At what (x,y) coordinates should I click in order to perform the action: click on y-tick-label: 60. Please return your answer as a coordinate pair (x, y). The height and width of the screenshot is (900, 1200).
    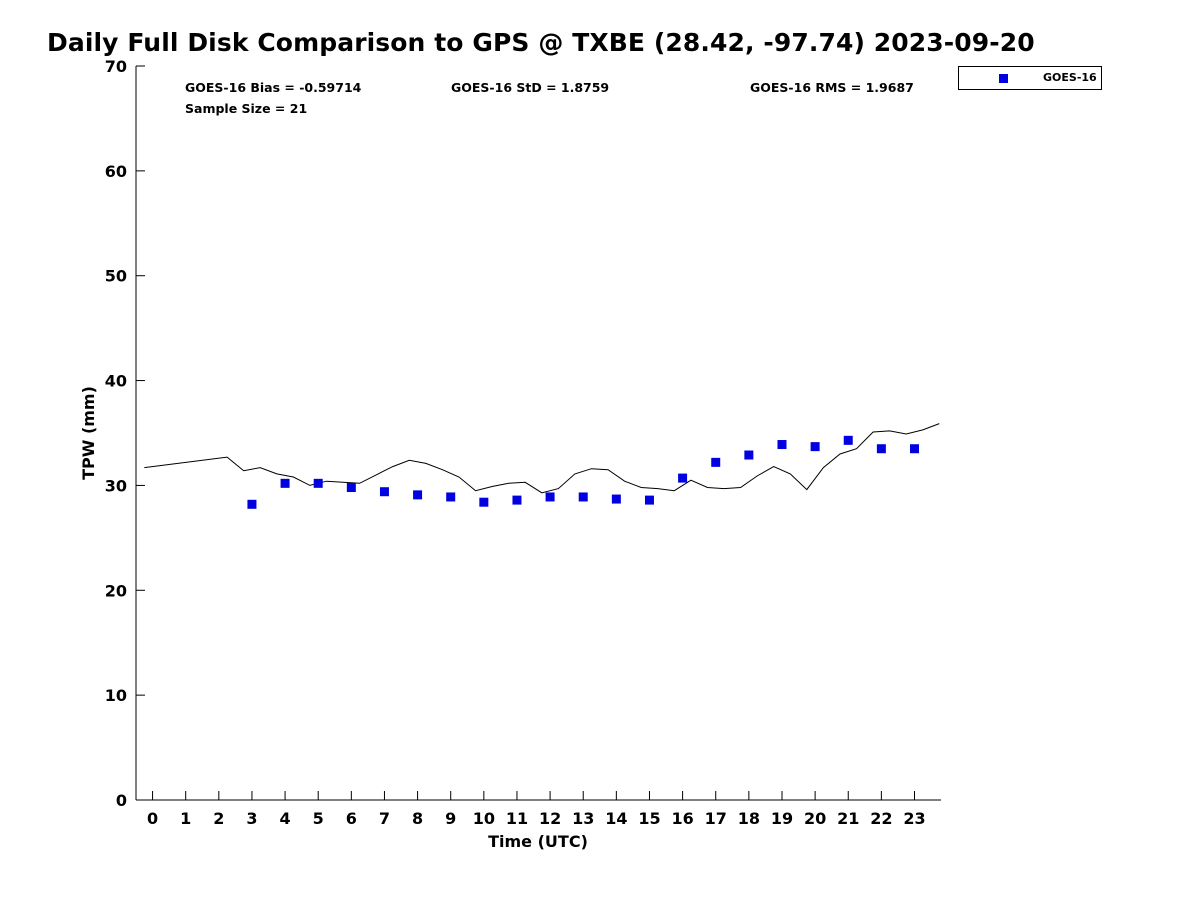
    Looking at the image, I should click on (116, 171).